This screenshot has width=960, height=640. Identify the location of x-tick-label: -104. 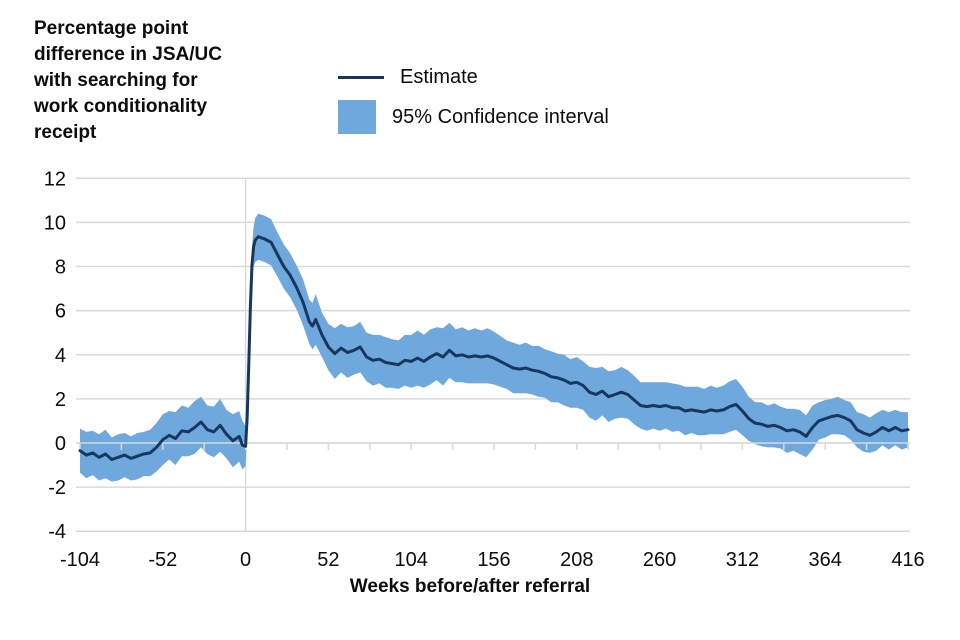
(80, 560).